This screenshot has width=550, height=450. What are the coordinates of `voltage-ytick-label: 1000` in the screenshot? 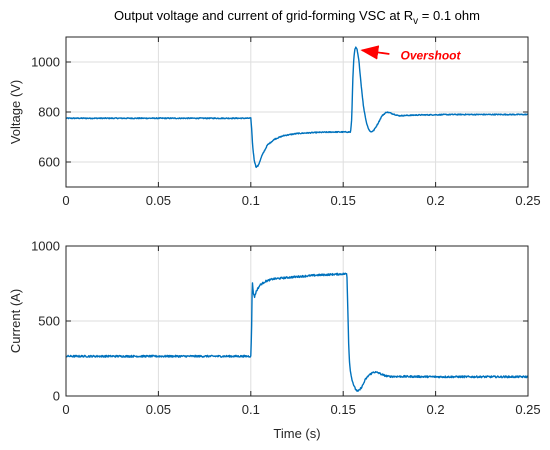 It's located at (45, 62).